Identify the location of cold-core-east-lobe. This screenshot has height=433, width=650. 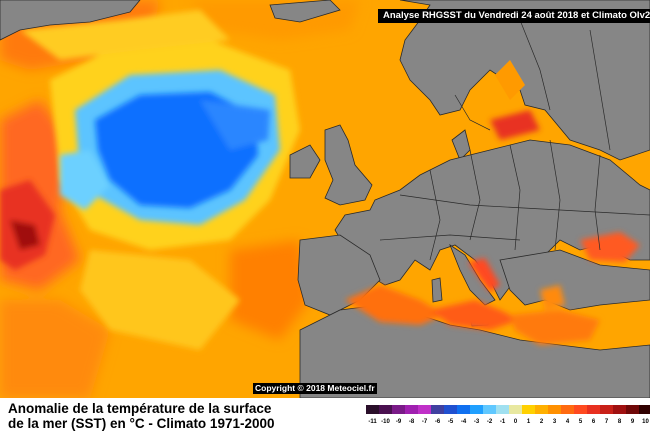
(235, 125).